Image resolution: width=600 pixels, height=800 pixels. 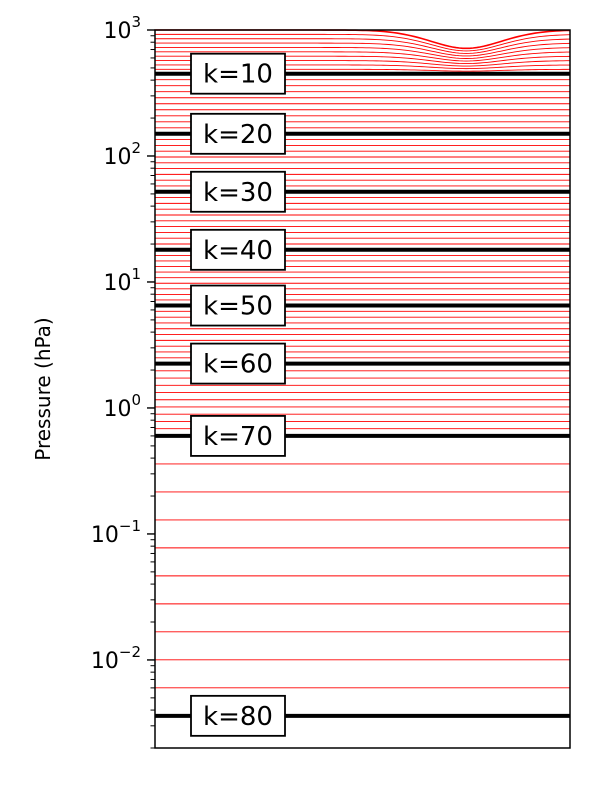 I want to click on y-tick-label-exponent: −2, so click(x=130, y=652).